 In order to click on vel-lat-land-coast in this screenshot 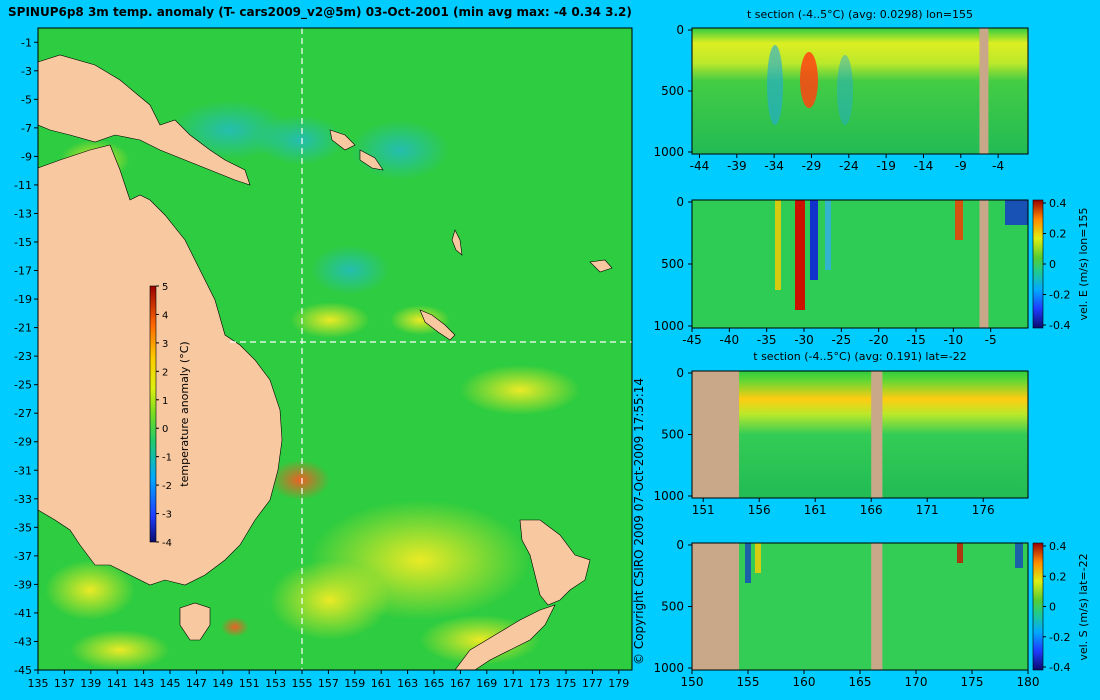, I will do `click(716, 606)`.